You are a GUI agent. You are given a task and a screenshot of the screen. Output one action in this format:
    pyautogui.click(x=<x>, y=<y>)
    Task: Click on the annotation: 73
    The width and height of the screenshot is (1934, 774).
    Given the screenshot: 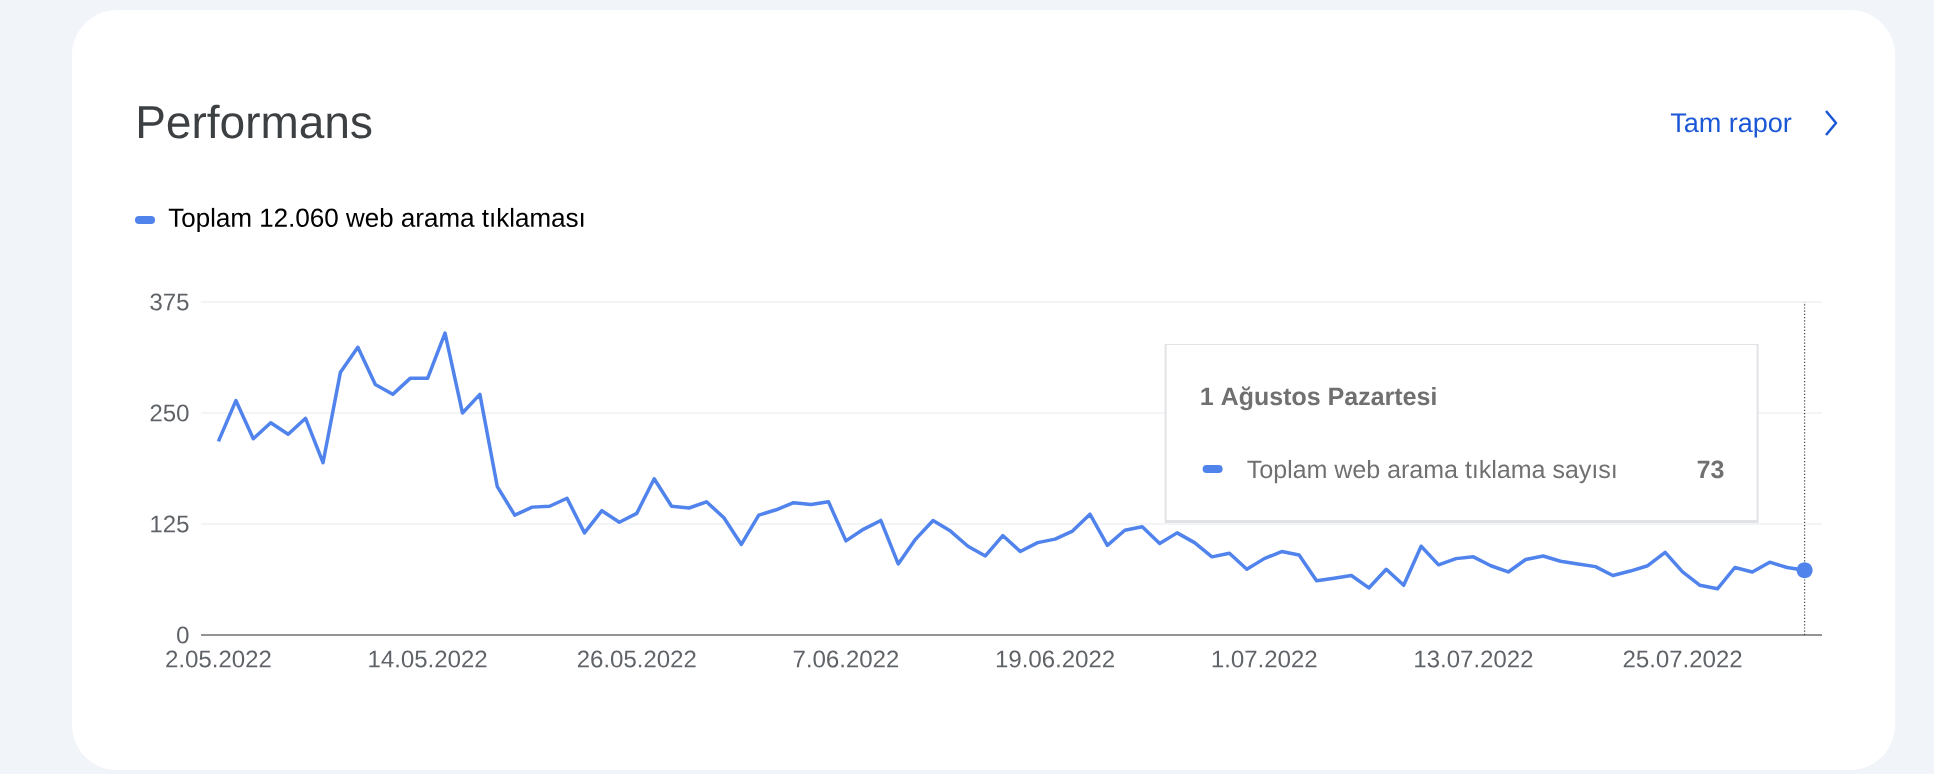 What is the action you would take?
    pyautogui.click(x=1710, y=469)
    